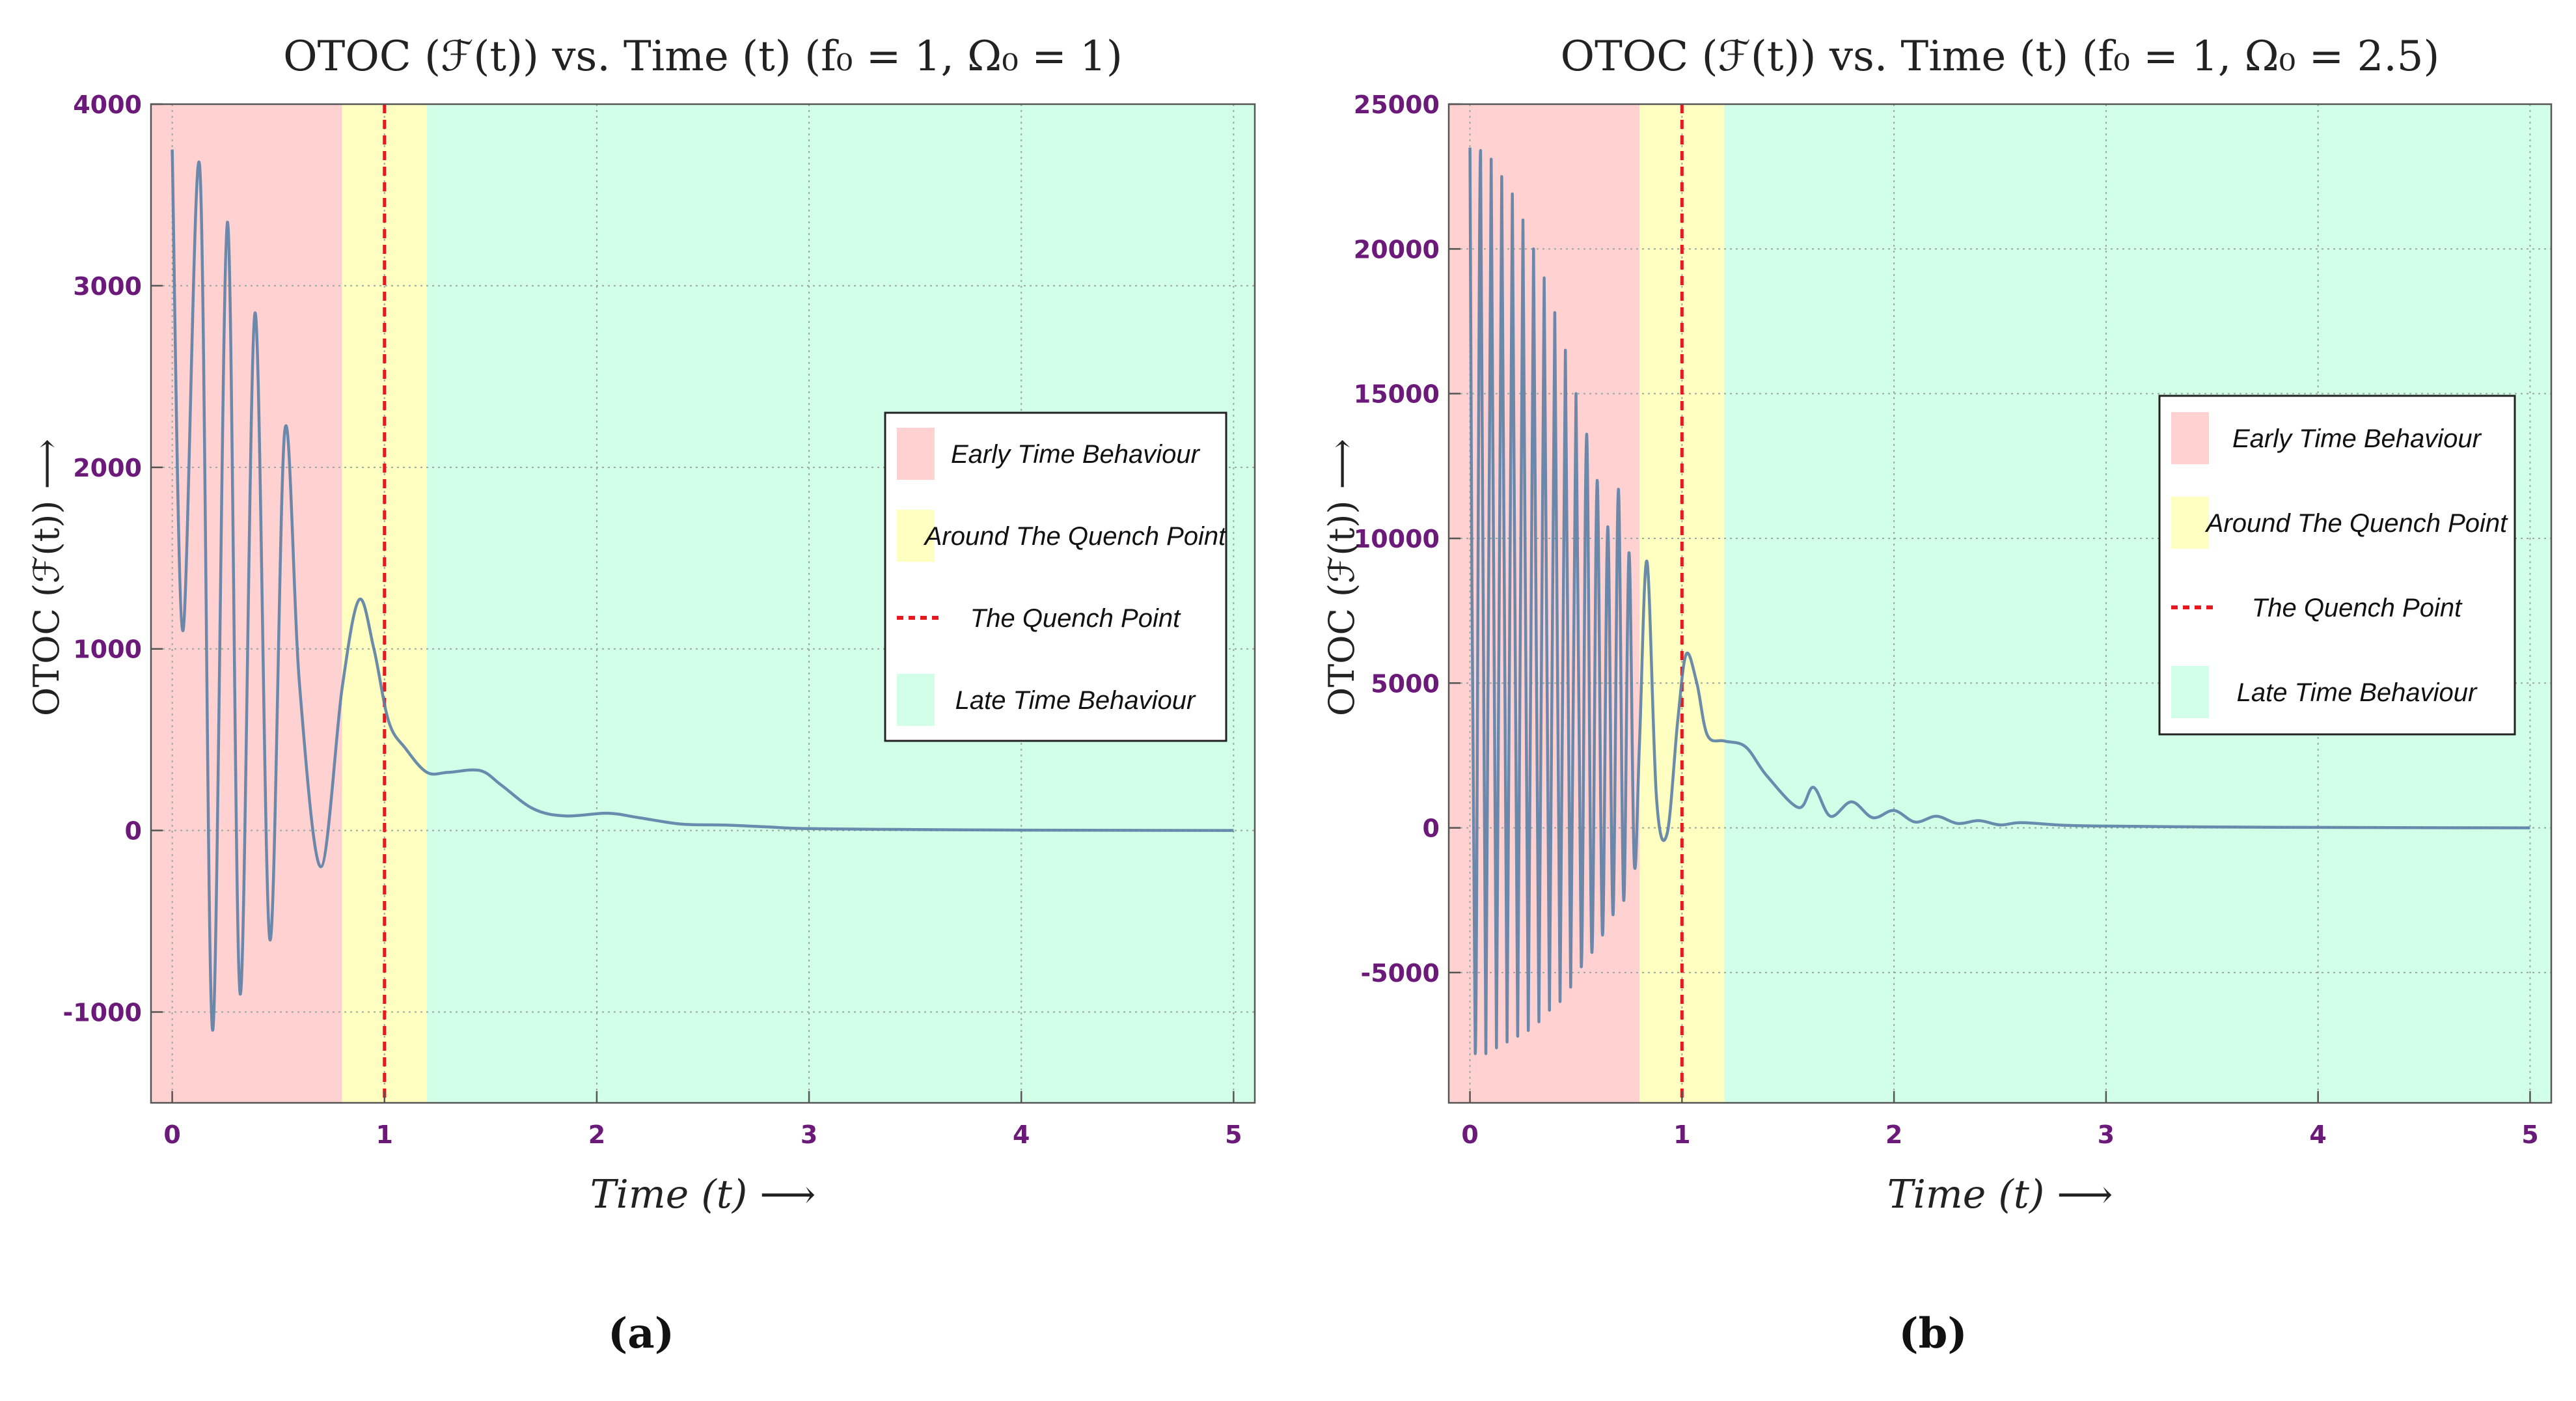 The image size is (2576, 1401). What do you see at coordinates (1397, 539) in the screenshot?
I see `y-tick-label: 10000` at bounding box center [1397, 539].